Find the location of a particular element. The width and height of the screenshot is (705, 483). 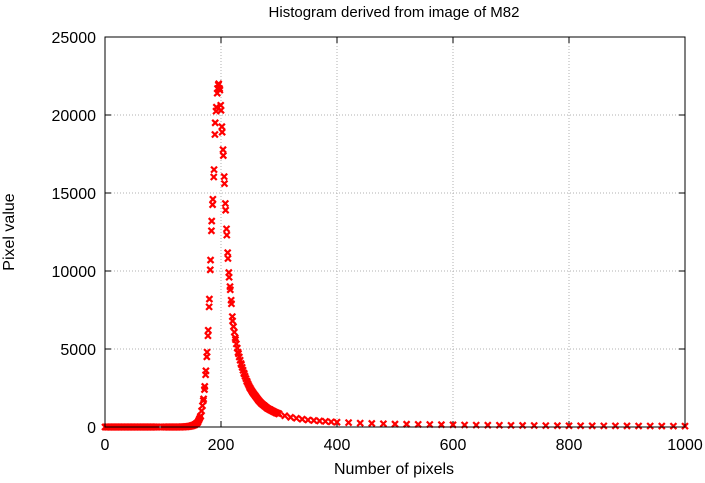

x-axis-title: Number of pixels is located at coordinates (394, 469).